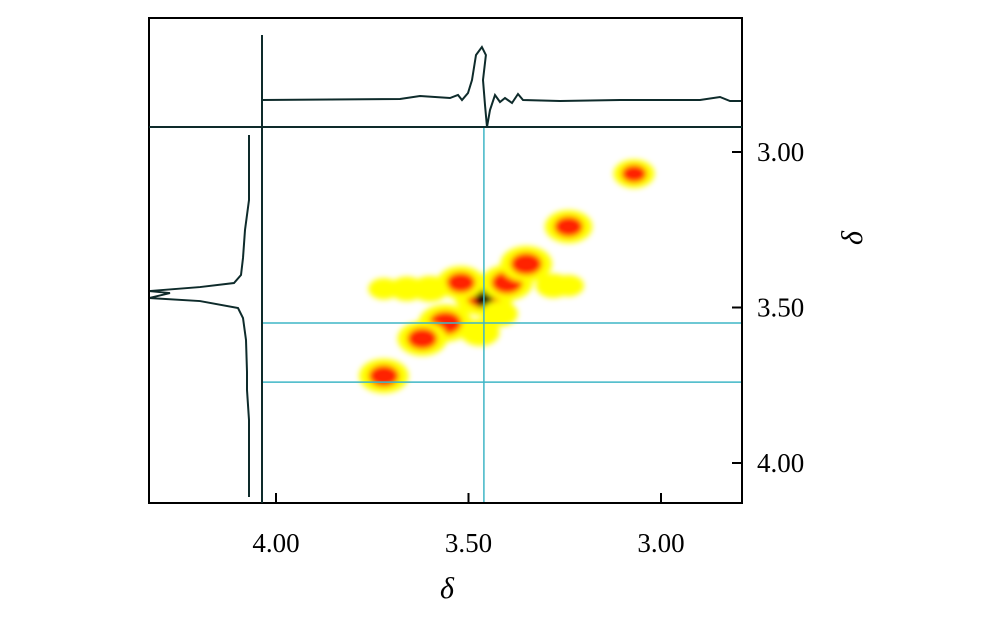  I want to click on y-tick-label-0: 3.00, so click(780, 152).